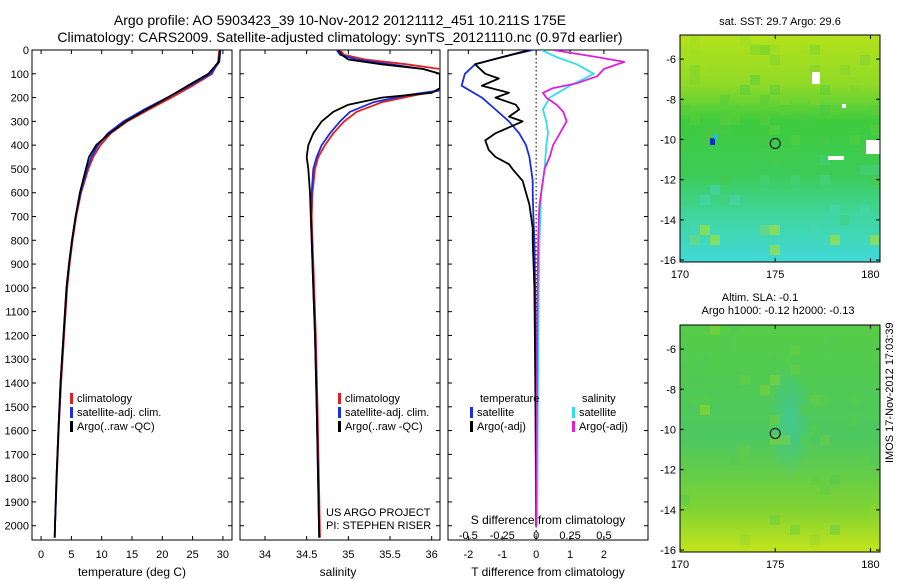 The image size is (900, 580). I want to click on depth-tick-label: 600, so click(20, 194).